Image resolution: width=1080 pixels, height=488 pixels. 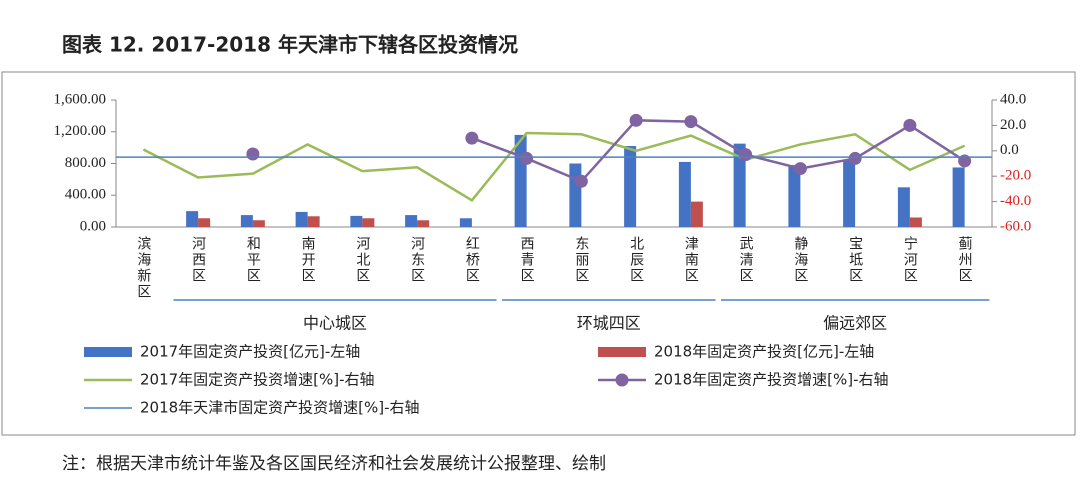 I want to click on legend-label: 2018年天津市固定资产投资增速[%]-右轴, so click(x=280, y=408).